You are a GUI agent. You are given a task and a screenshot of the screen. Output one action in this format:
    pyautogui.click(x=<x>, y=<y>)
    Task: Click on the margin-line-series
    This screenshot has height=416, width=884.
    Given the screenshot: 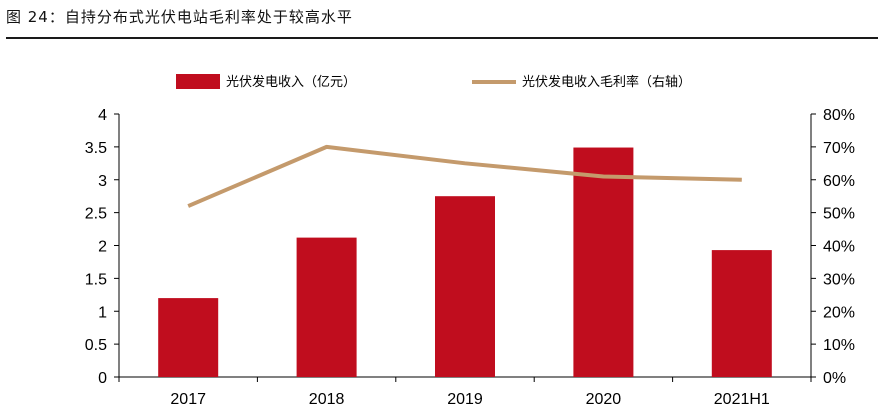 What is the action you would take?
    pyautogui.click(x=464, y=176)
    